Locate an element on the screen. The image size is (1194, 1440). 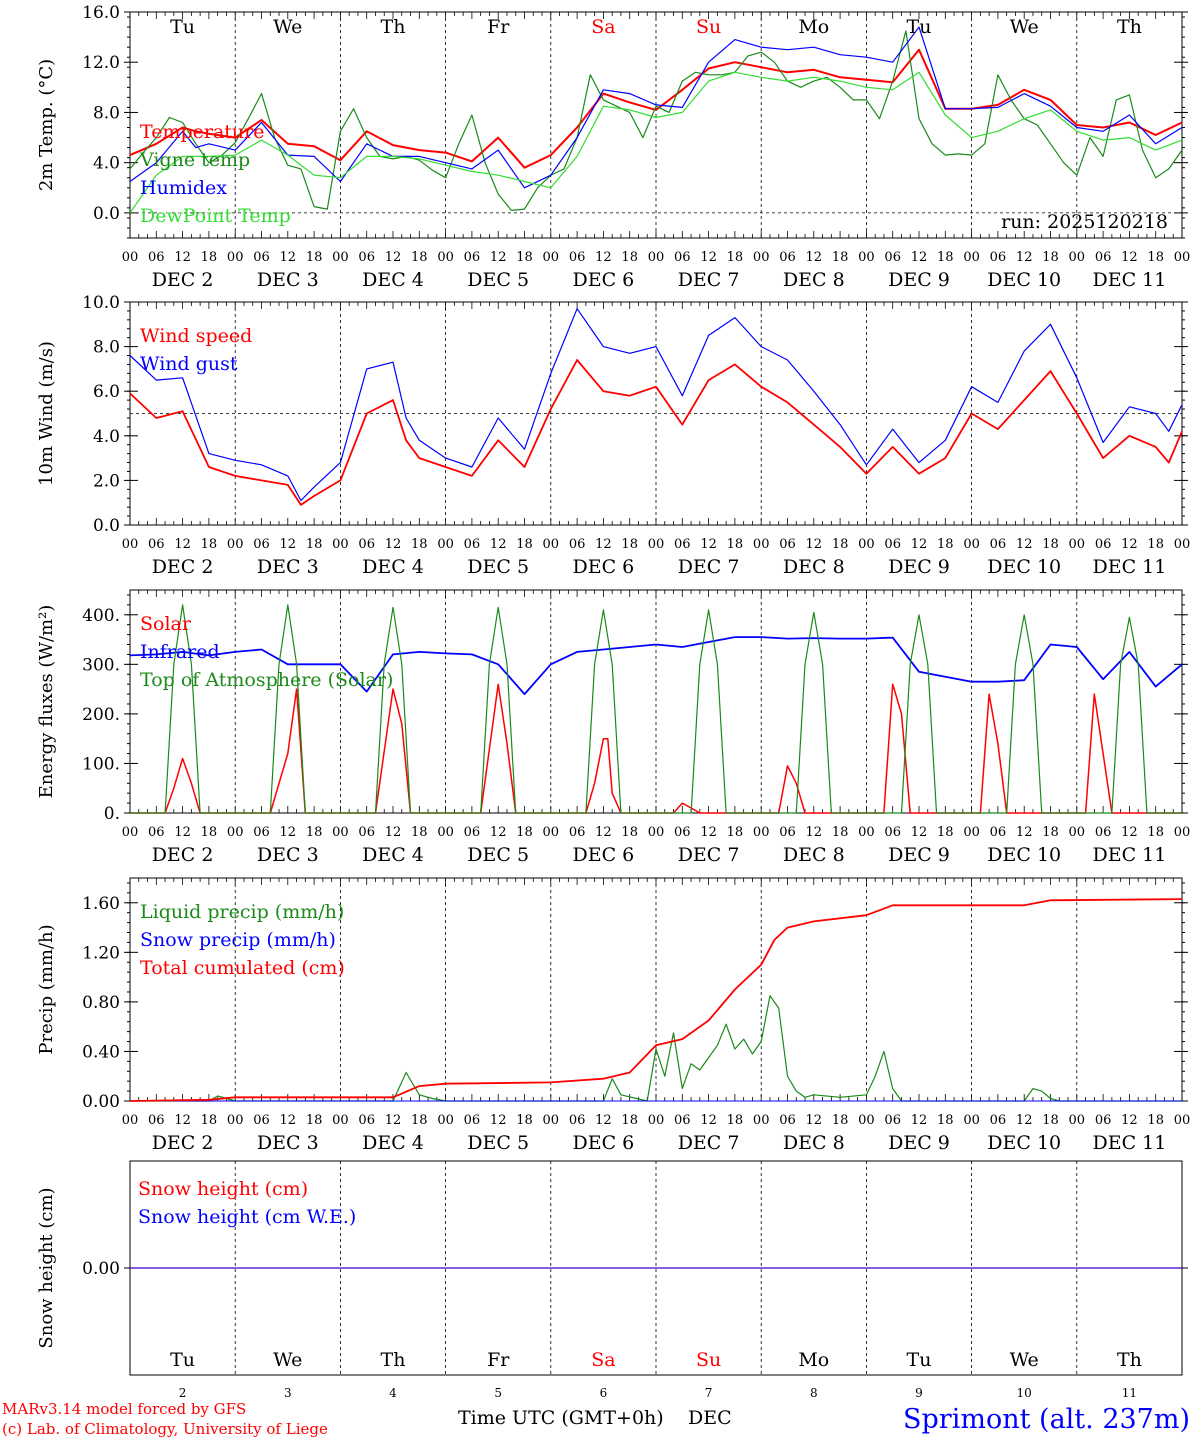
wind-y-tick-label: 10.0 is located at coordinates (101, 303).